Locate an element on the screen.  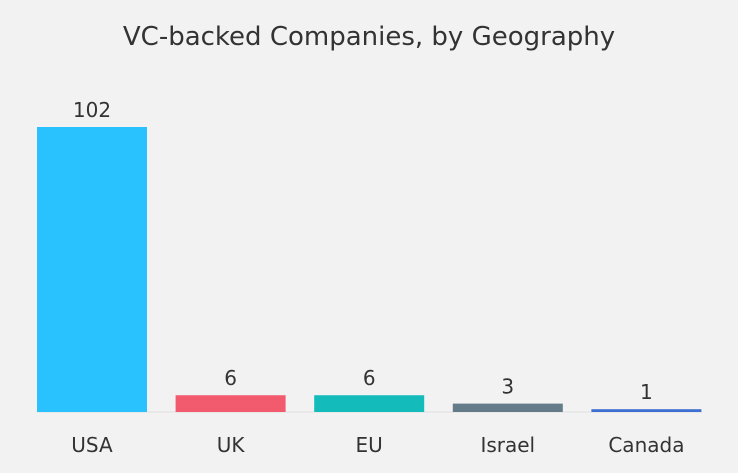
value-label-canada: 1 is located at coordinates (646, 392).